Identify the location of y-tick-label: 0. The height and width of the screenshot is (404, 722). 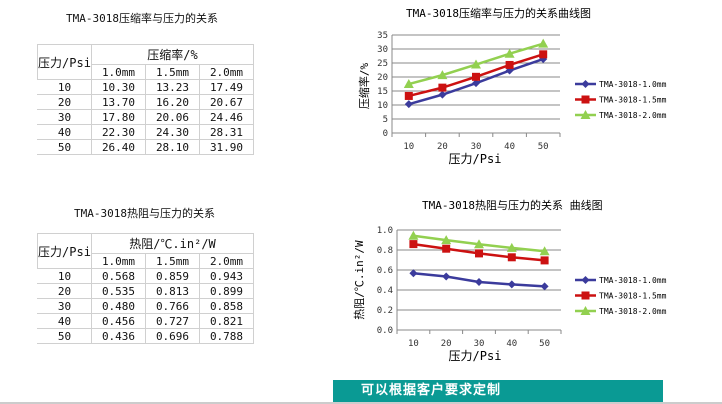
(385, 134).